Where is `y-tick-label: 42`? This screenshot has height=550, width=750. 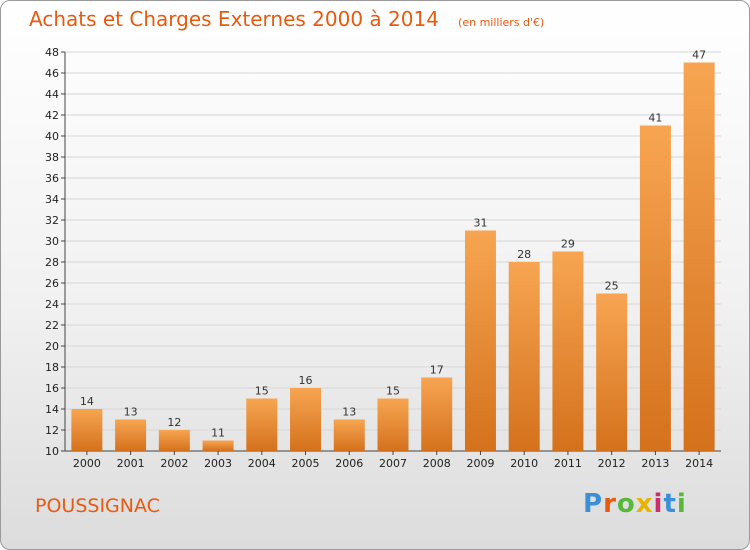 y-tick-label: 42 is located at coordinates (52, 115).